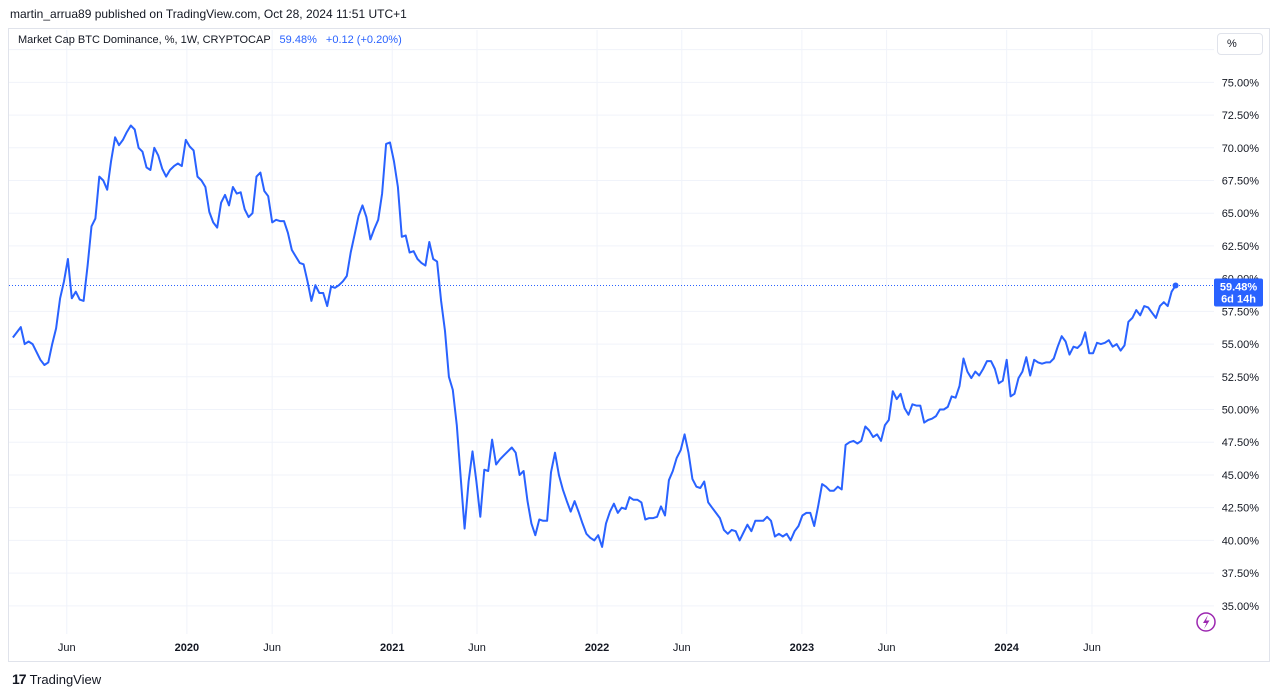 This screenshot has height=697, width=1279. I want to click on price-tag: 59.48% 6d 14h, so click(1238, 292).